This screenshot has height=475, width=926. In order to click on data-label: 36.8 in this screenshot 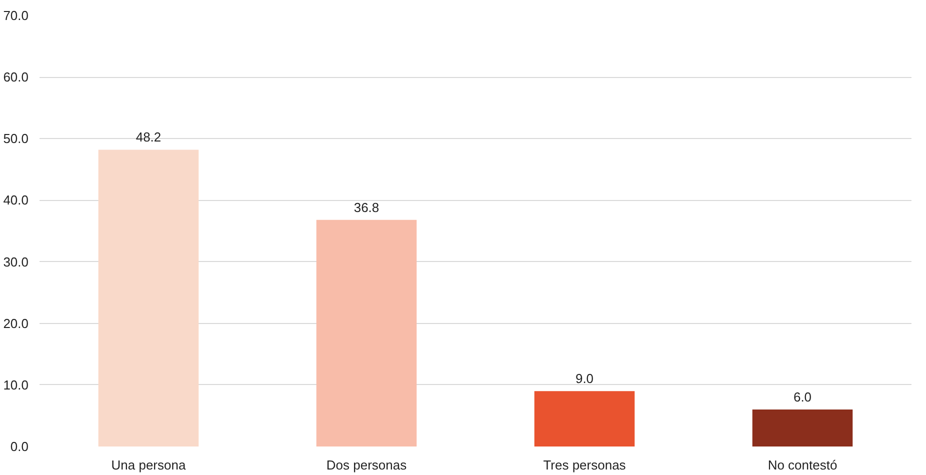, I will do `click(367, 207)`.